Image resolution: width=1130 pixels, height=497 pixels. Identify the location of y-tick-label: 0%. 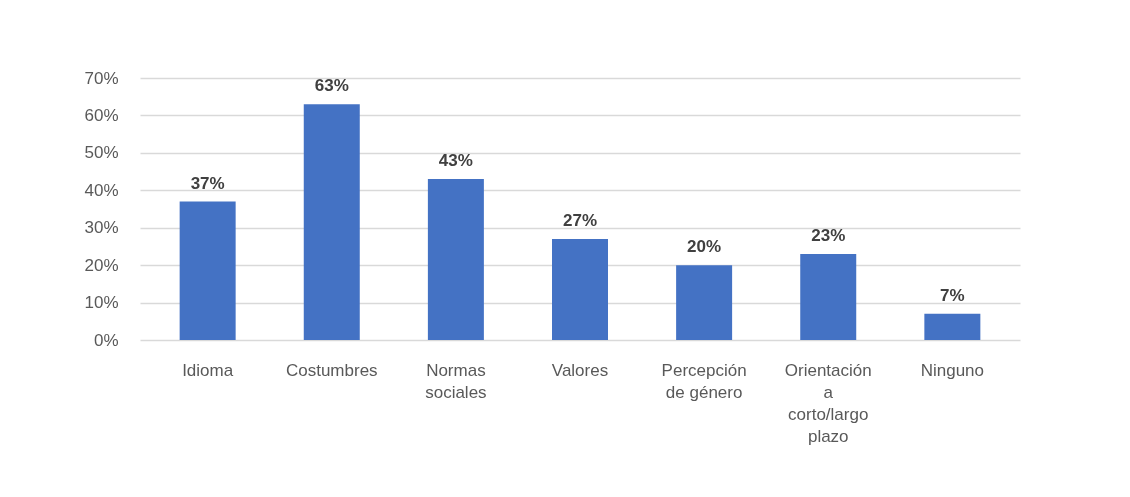
(106, 340).